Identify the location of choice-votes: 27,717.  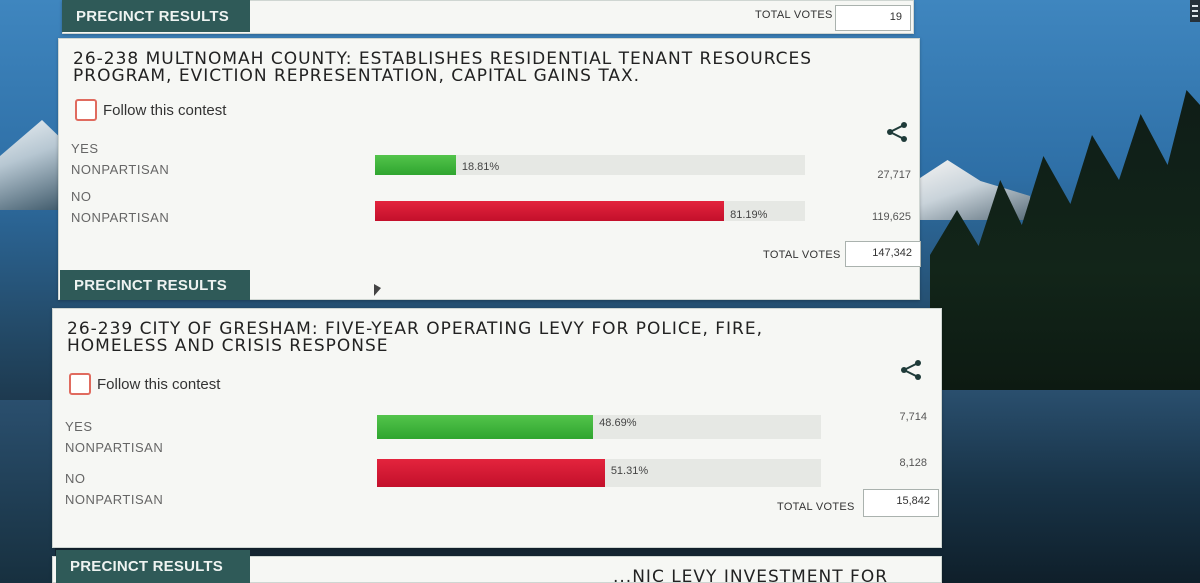
(894, 175).